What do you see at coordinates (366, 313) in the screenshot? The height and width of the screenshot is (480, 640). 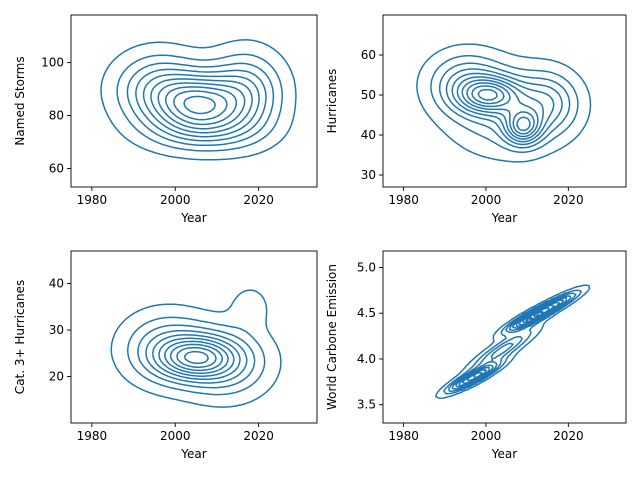 I see `y-tick-label: 4.5` at bounding box center [366, 313].